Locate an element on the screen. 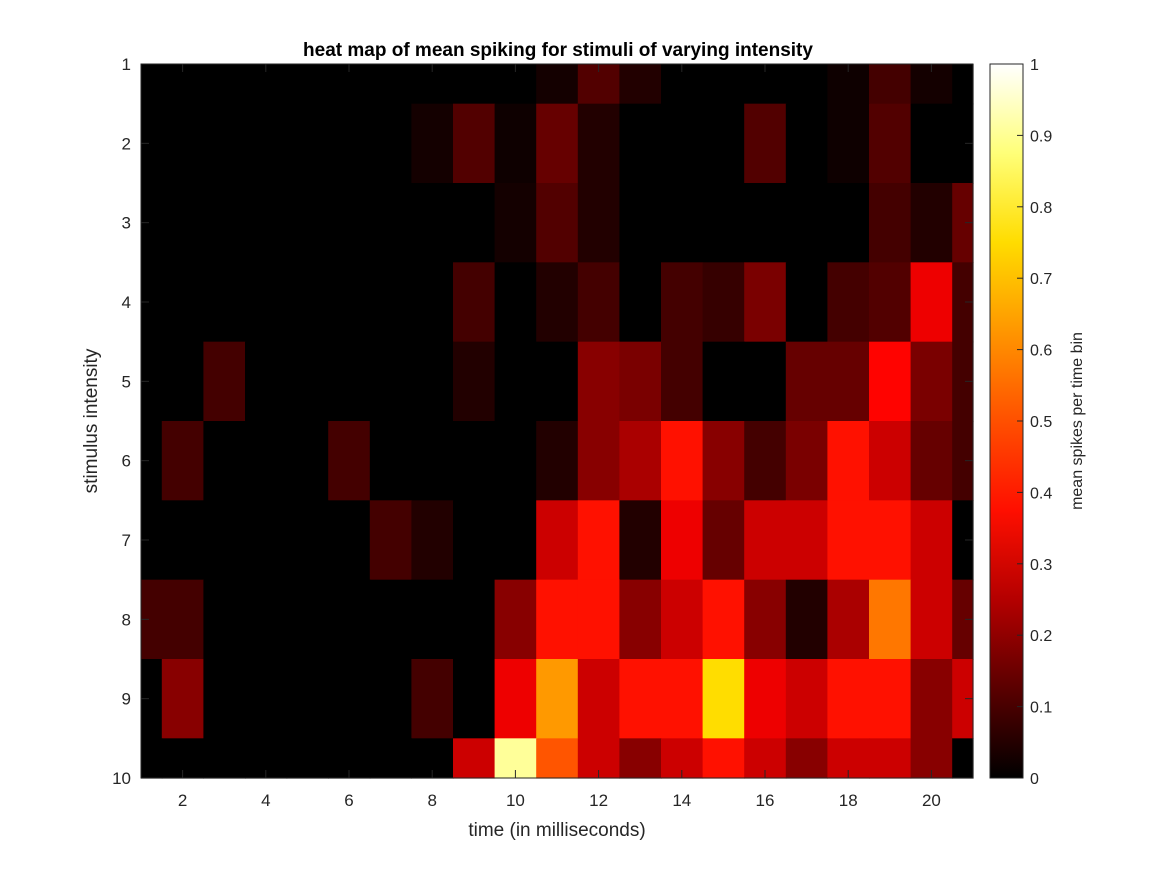 The width and height of the screenshot is (1167, 875). colorbar-tick-label: 0.6 is located at coordinates (1041, 351).